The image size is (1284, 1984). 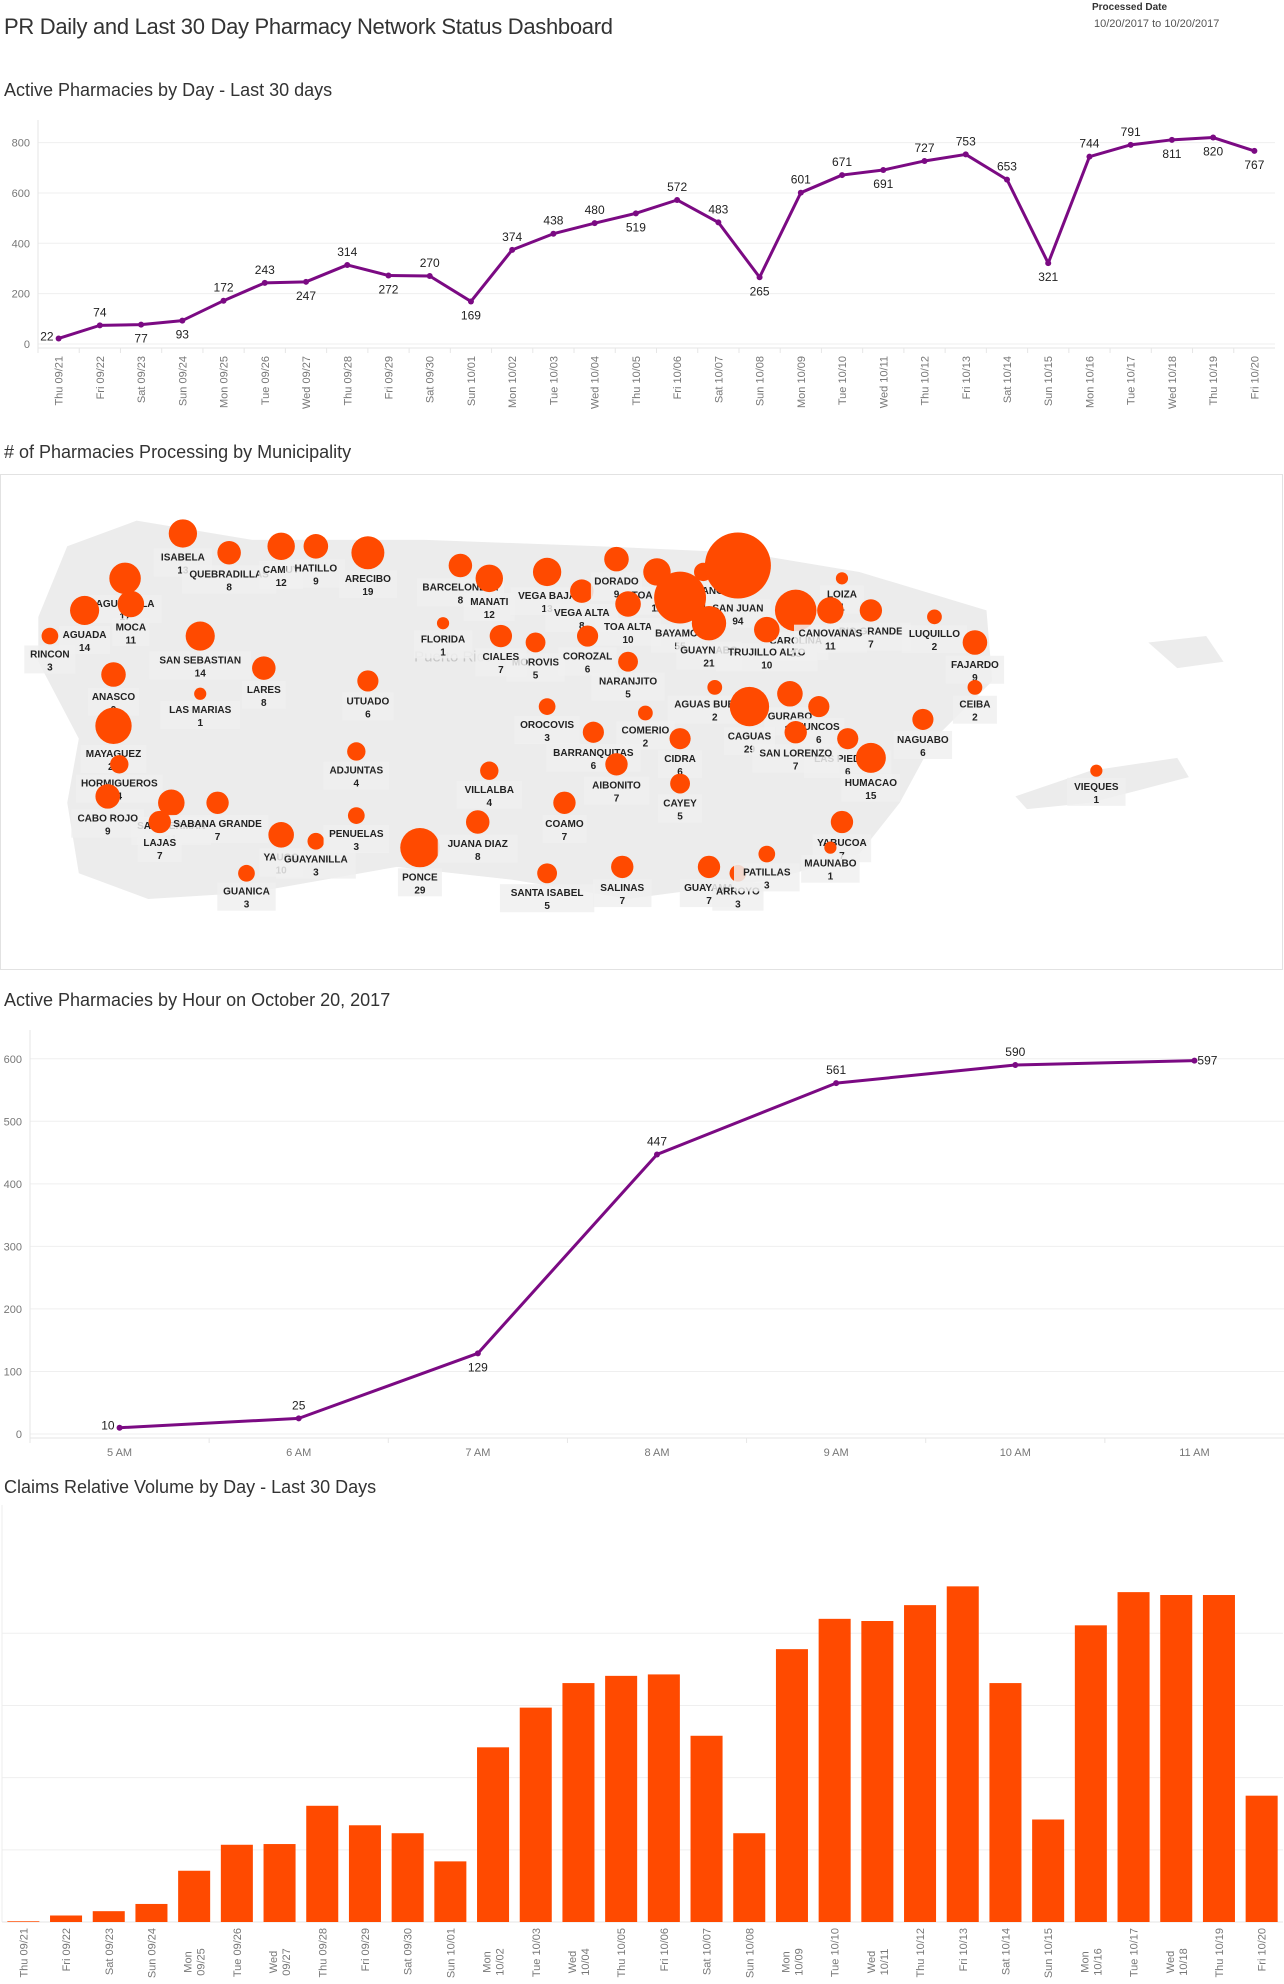 I want to click on municipality-marker: MAUNABO 1, so click(x=830, y=862).